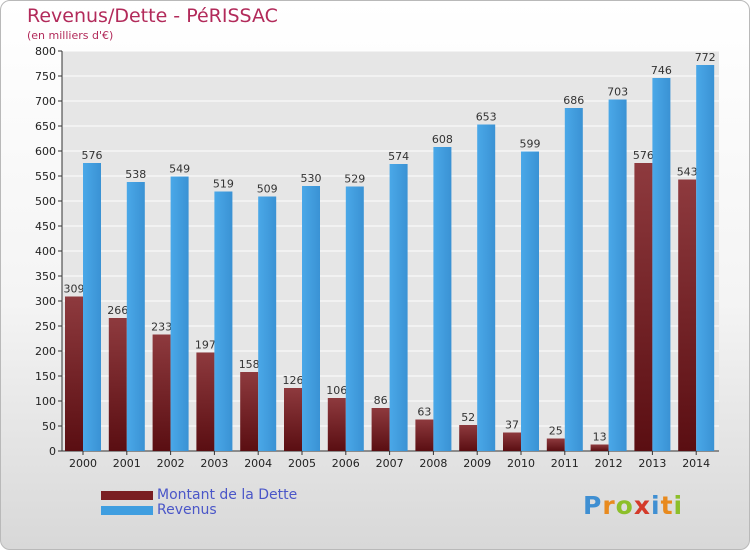 The width and height of the screenshot is (750, 550). I want to click on debt-value-label: 266, so click(117, 310).